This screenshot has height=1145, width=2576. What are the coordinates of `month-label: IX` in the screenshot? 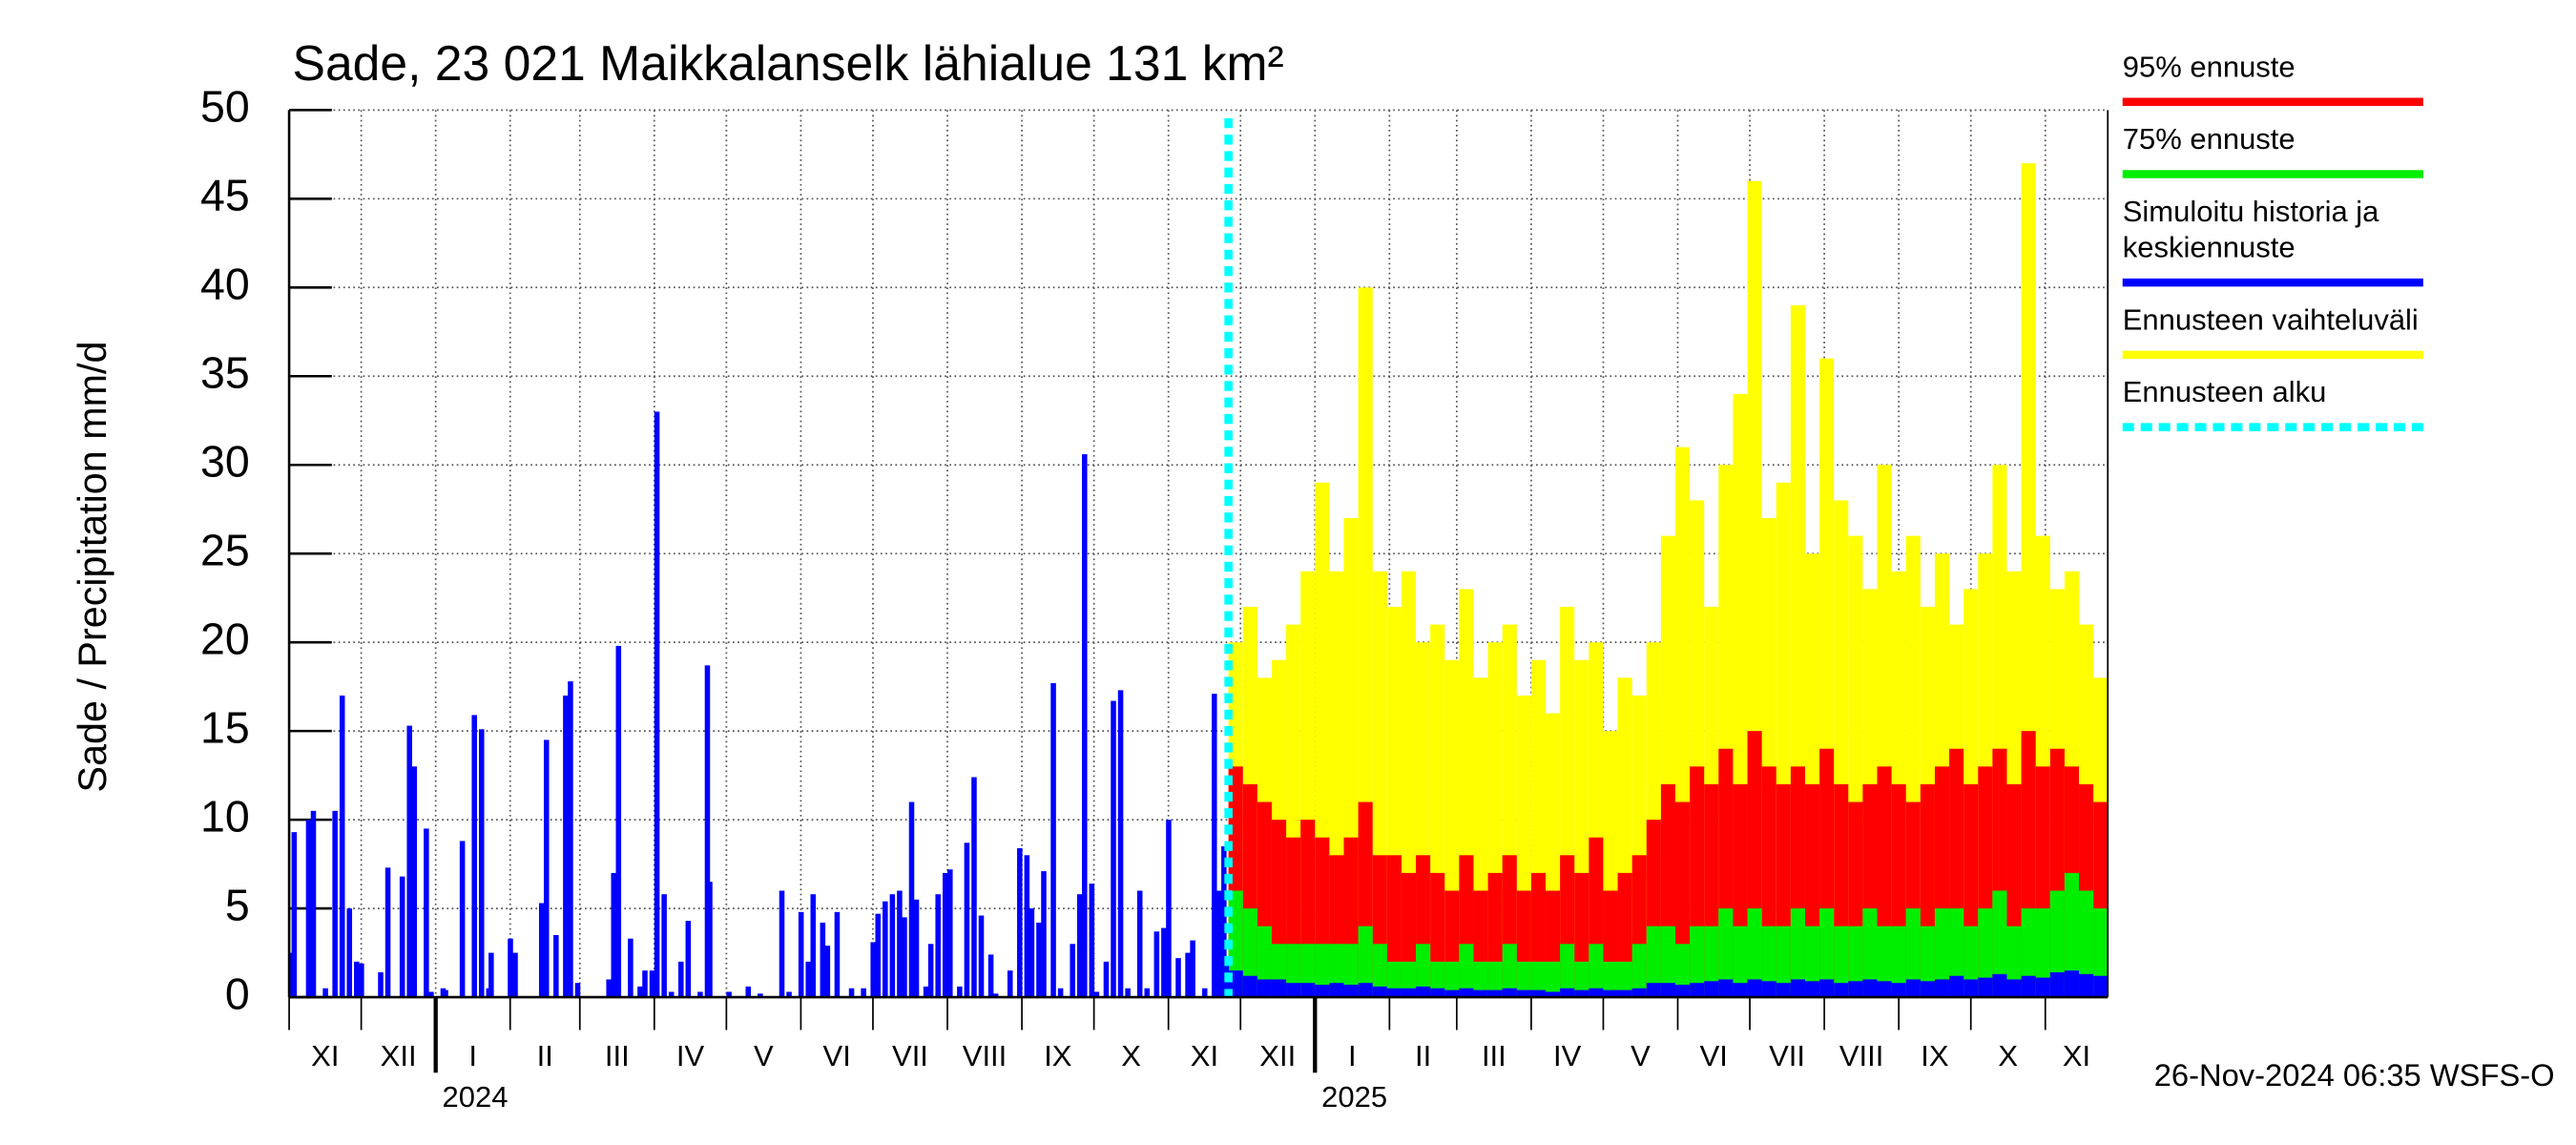 It's located at (1058, 1055).